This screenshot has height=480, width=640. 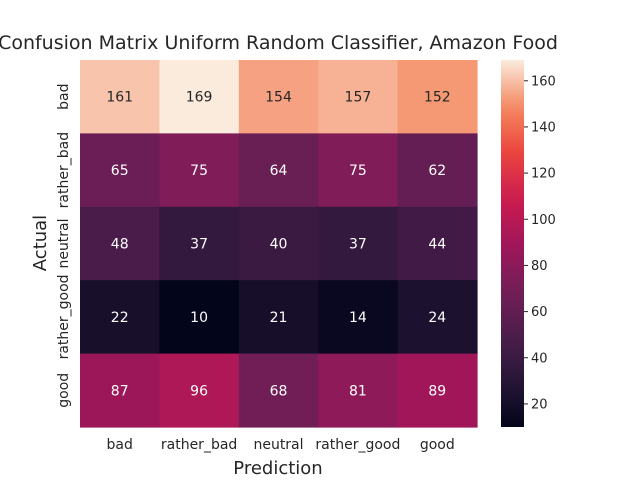 I want to click on cell-value-label: 157, so click(x=358, y=98).